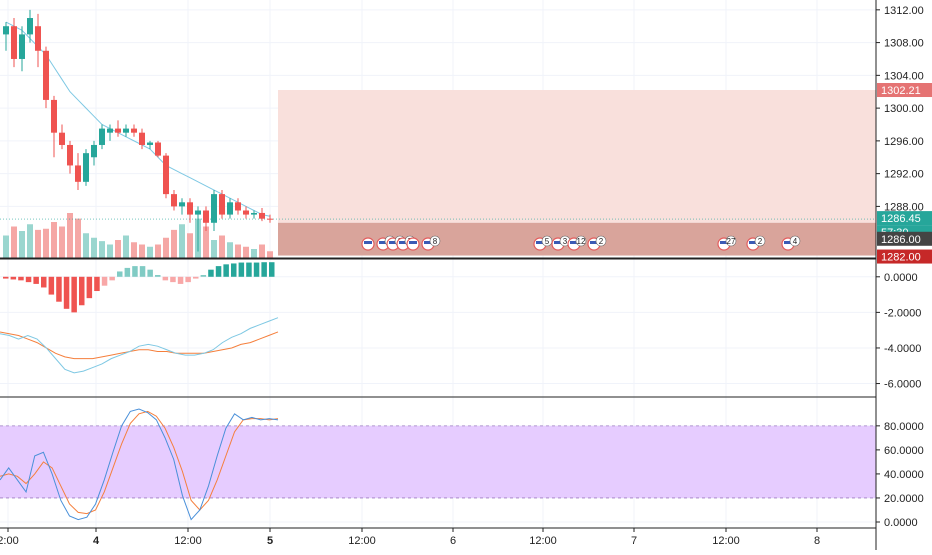  I want to click on event-count-label: 8, so click(435, 241).